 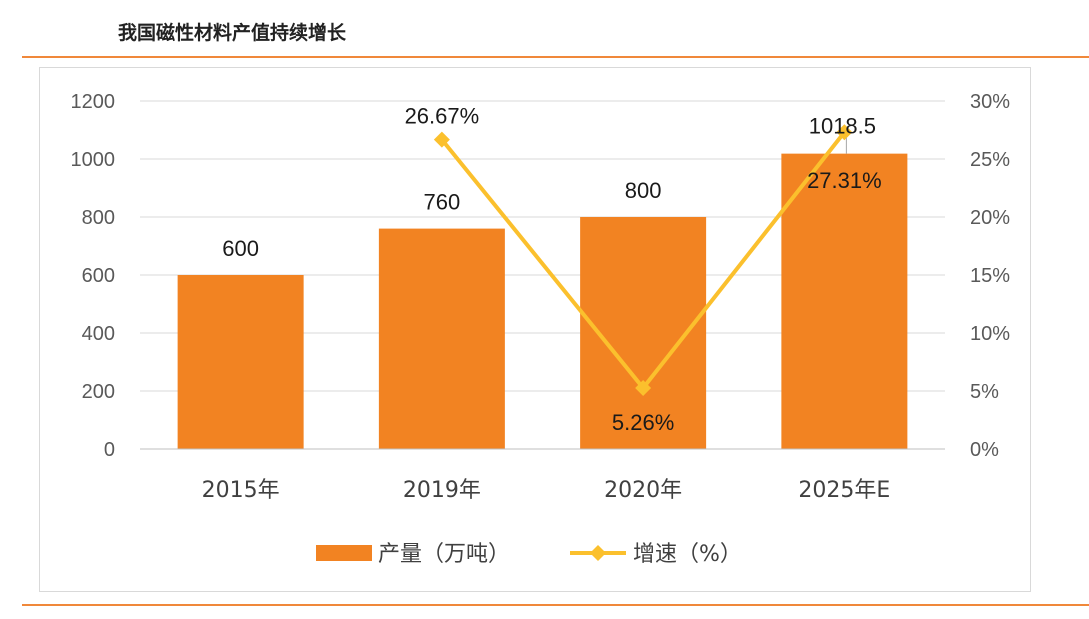 I want to click on x-tick-label: 2019年, so click(x=442, y=490).